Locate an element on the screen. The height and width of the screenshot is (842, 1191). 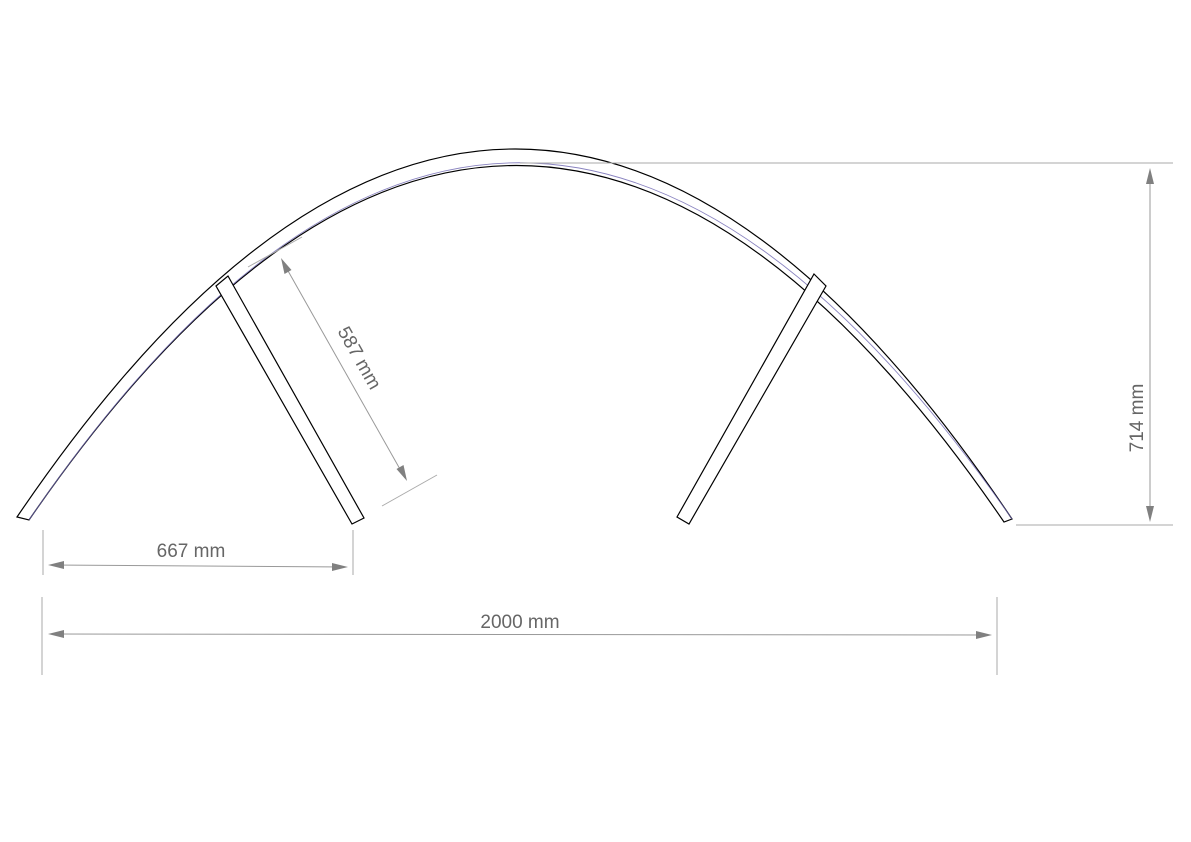
height-arrow-bottom is located at coordinates (1150, 514).